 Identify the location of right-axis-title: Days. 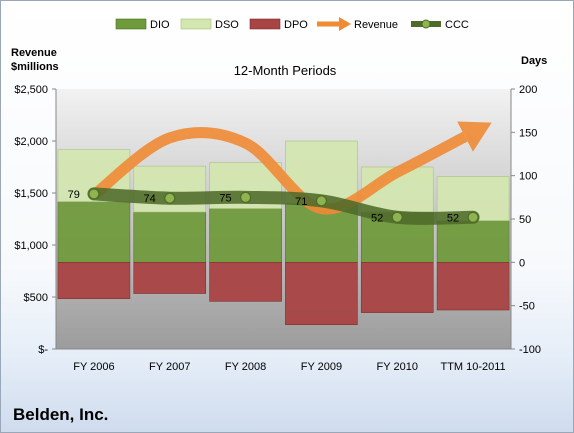
(534, 61).